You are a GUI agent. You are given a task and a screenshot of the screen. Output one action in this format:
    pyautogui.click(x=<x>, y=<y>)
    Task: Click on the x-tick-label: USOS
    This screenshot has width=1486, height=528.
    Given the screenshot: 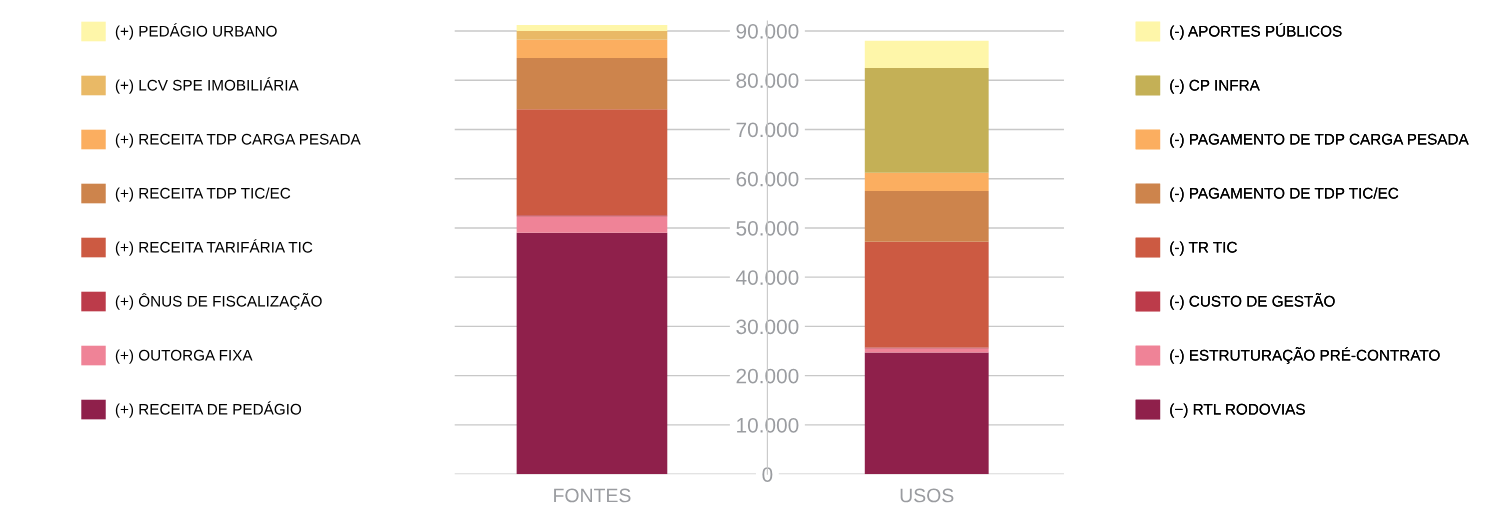 What is the action you would take?
    pyautogui.click(x=927, y=495)
    